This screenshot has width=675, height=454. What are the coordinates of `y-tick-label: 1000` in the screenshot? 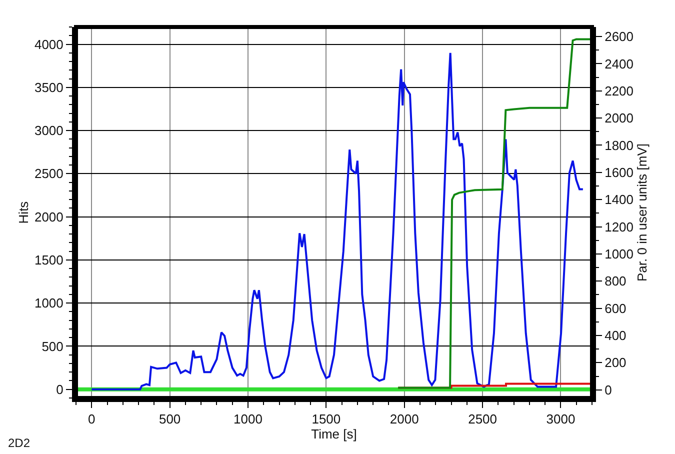 It's located at (49, 303).